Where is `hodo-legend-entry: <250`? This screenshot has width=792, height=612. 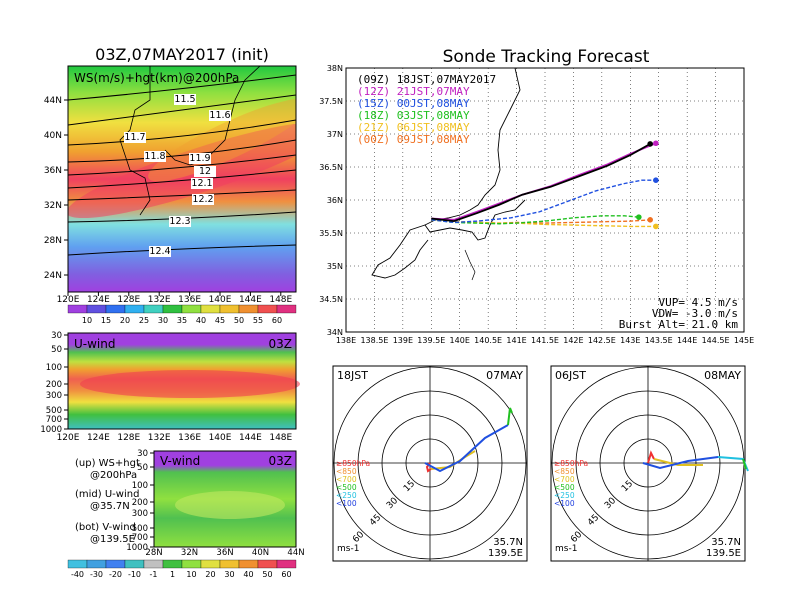 hodo-legend-entry: <250 is located at coordinates (564, 495).